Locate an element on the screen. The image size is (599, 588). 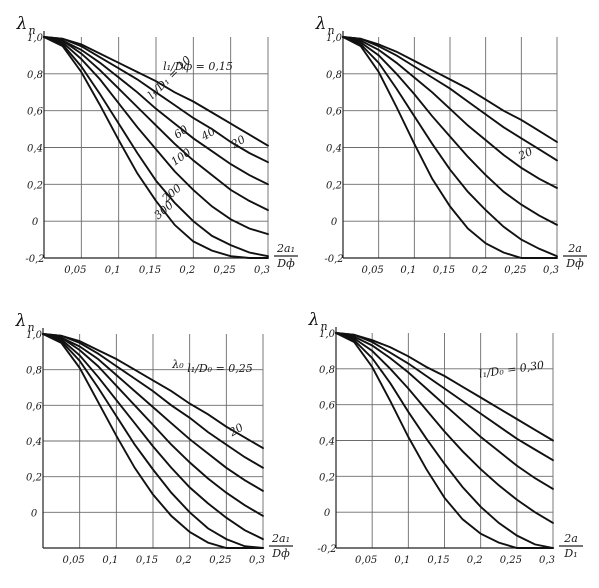
curve-annotation: 300 is located at coordinates (164, 210).